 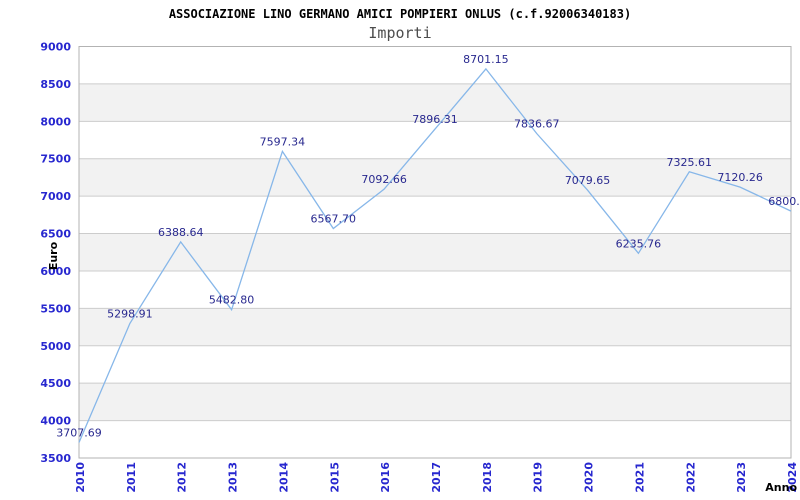 I want to click on point-label: 7120.26, so click(x=740, y=177).